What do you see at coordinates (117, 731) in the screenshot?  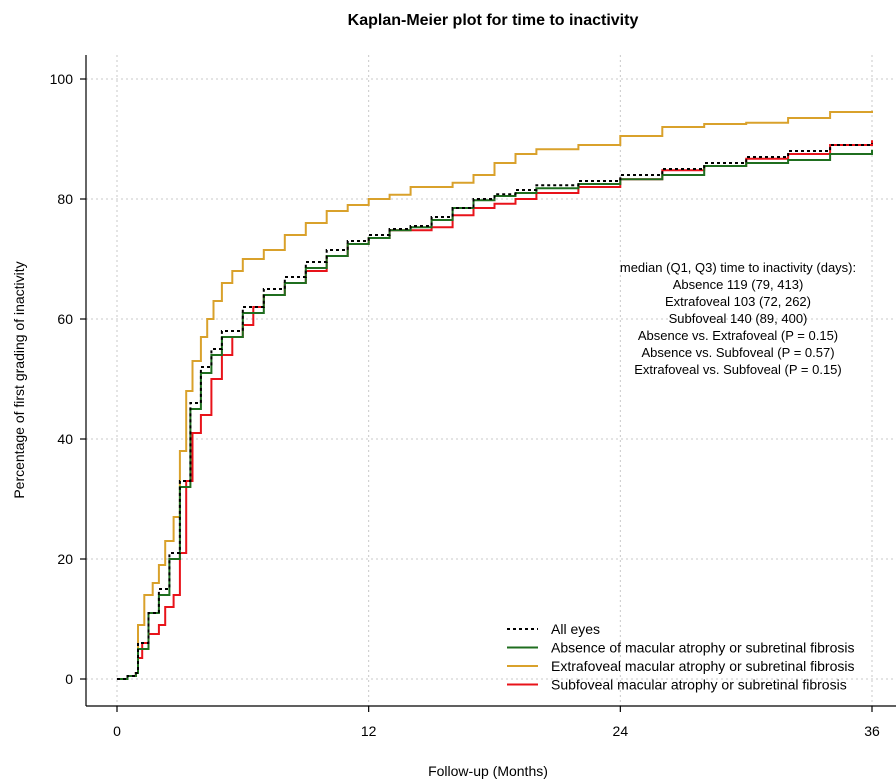 I see `x-tick-label: 0` at bounding box center [117, 731].